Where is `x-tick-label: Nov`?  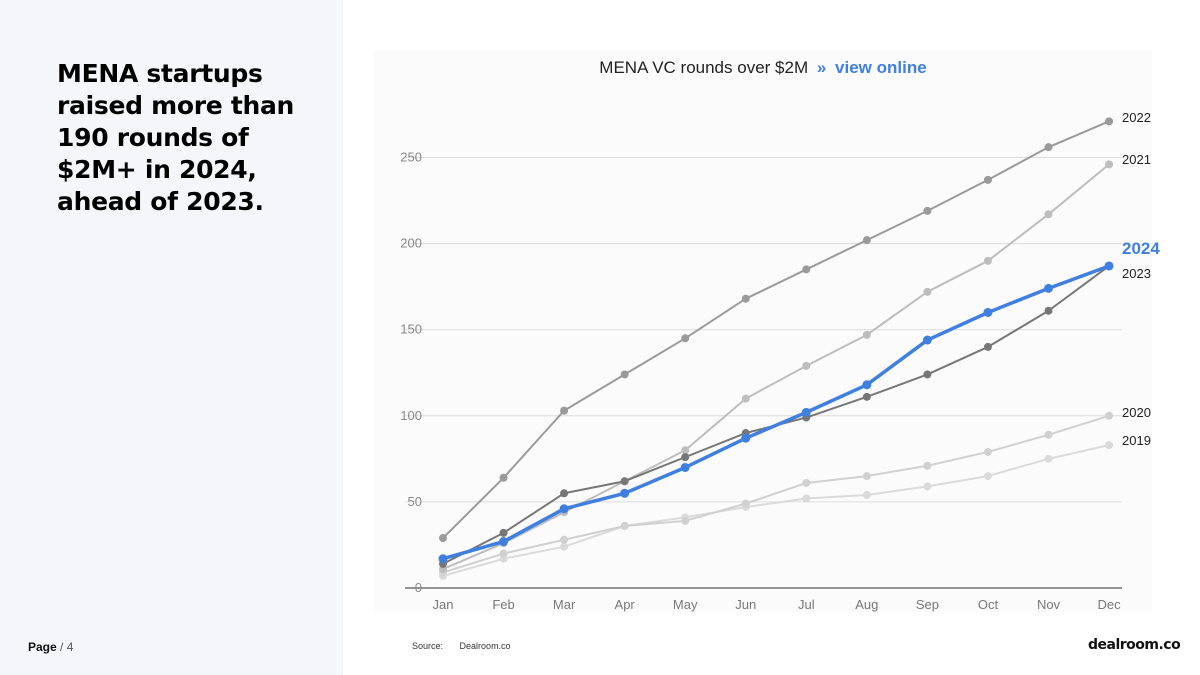
x-tick-label: Nov is located at coordinates (1049, 604).